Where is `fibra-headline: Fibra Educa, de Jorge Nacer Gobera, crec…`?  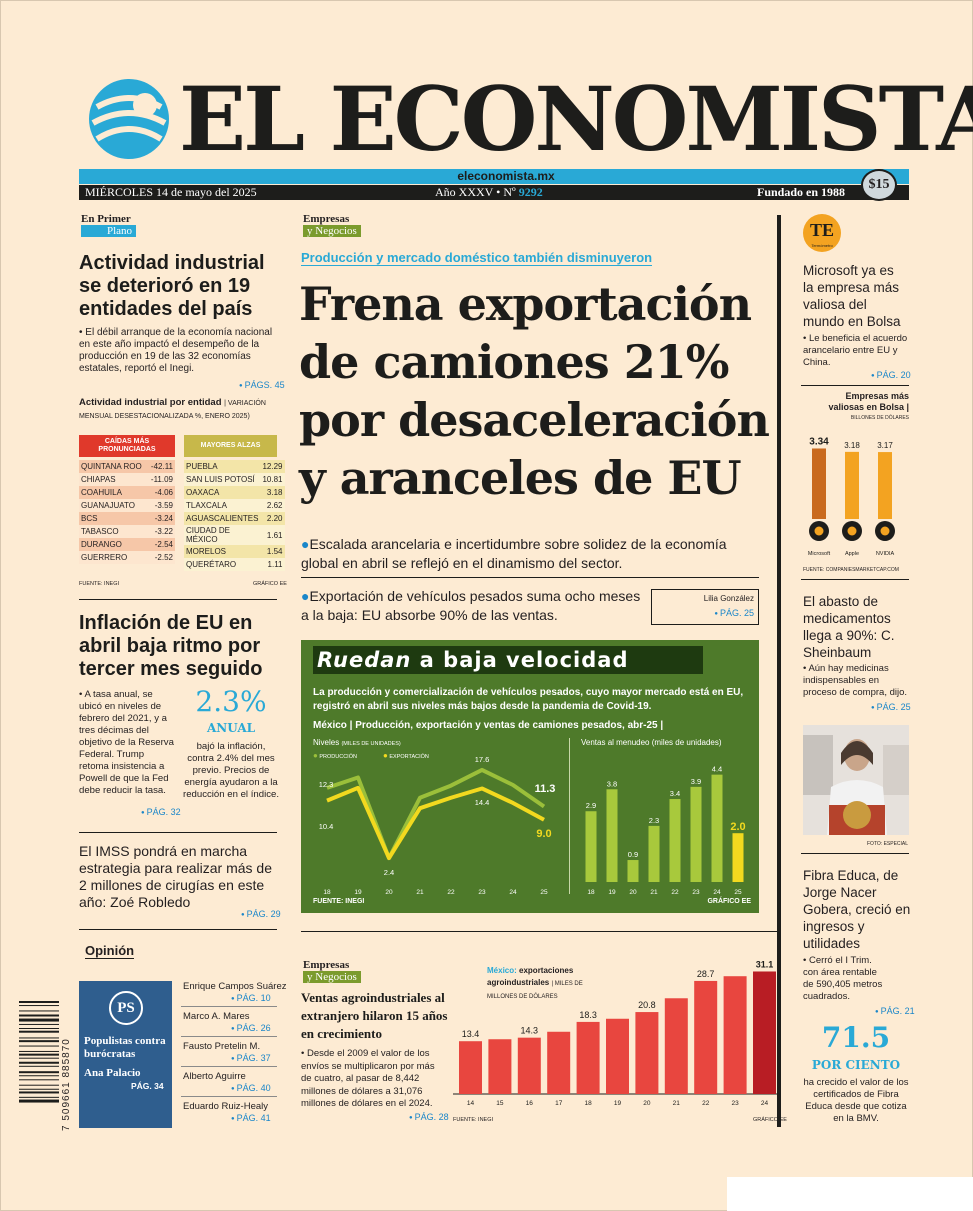
fibra-headline: Fibra Educa, de Jorge Nacer Gobera, crec… is located at coordinates (857, 909).